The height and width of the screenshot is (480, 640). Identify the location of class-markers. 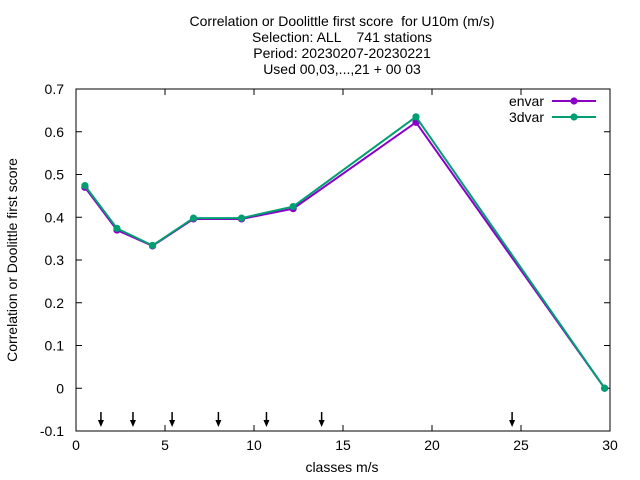
(306, 419).